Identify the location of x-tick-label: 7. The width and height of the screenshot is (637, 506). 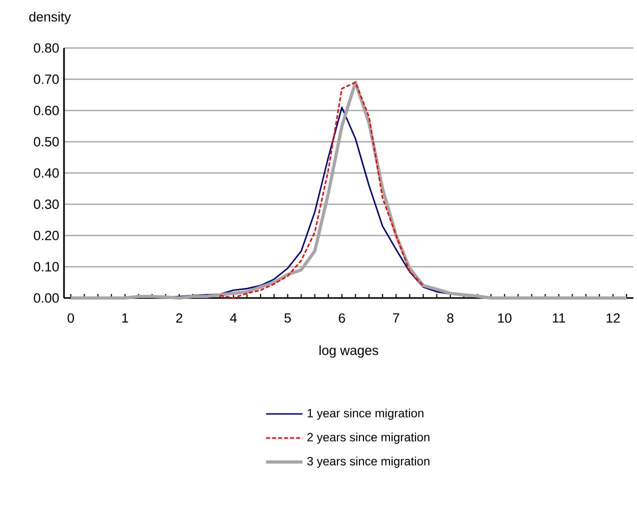
(396, 318).